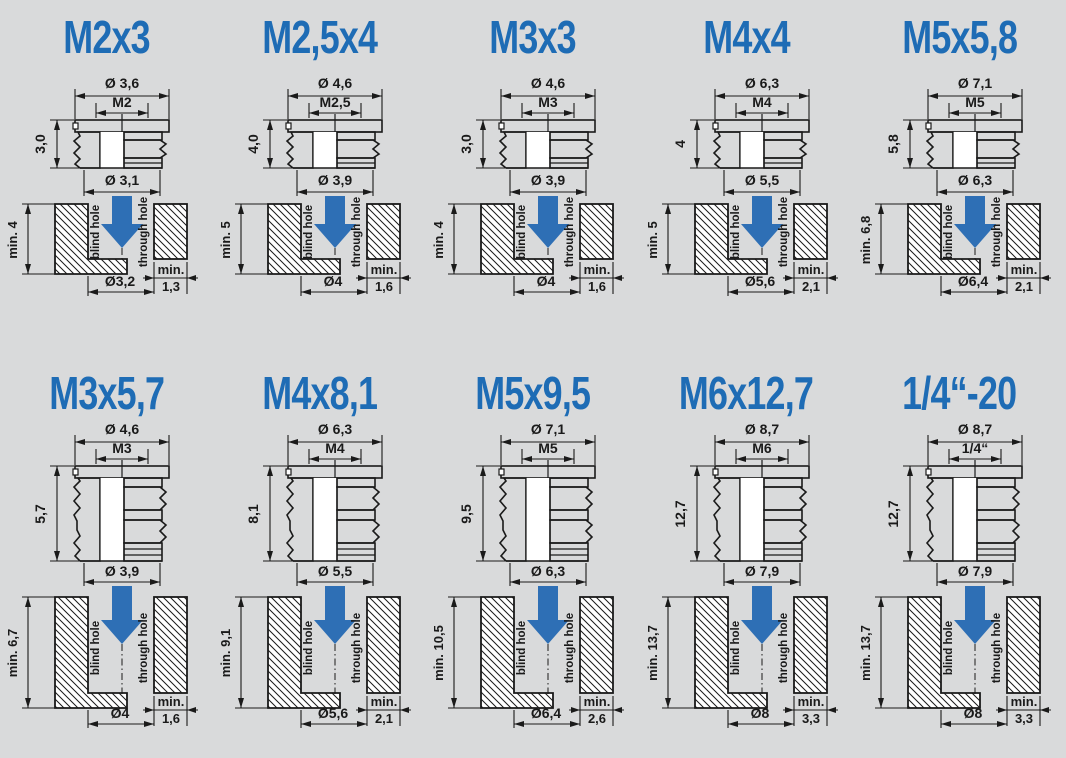 The width and height of the screenshot is (1066, 758). I want to click on panel-drawing: Ø 7,1 M5, so click(528, 574).